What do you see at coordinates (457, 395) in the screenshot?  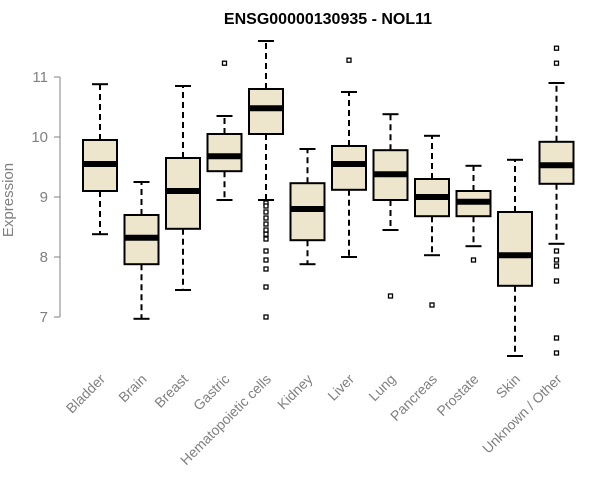 I see `x-tick-label: Prostate` at bounding box center [457, 395].